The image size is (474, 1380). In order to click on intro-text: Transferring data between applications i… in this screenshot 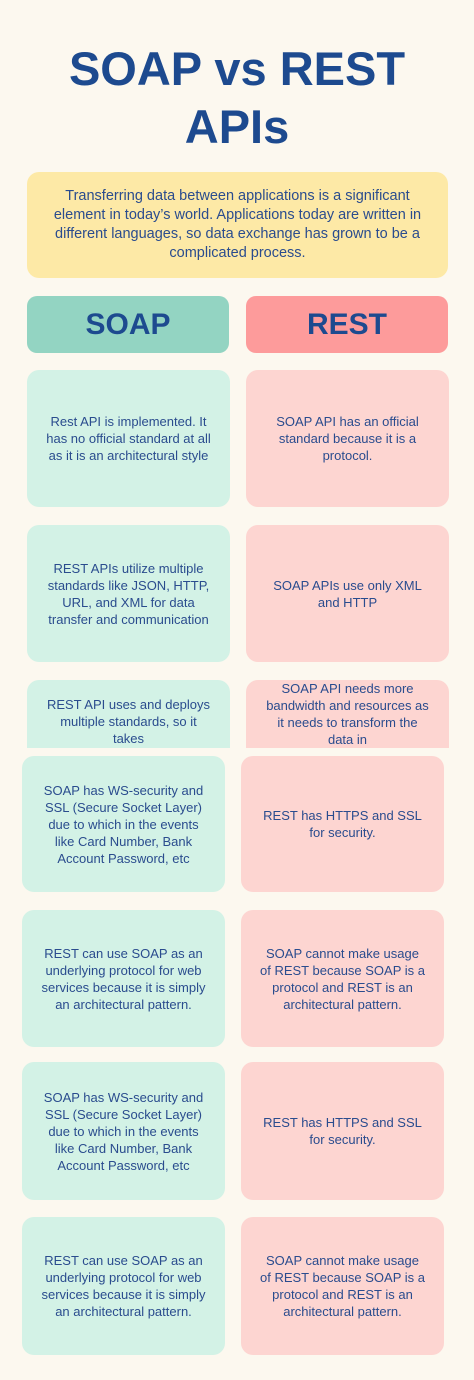, I will do `click(237, 224)`.